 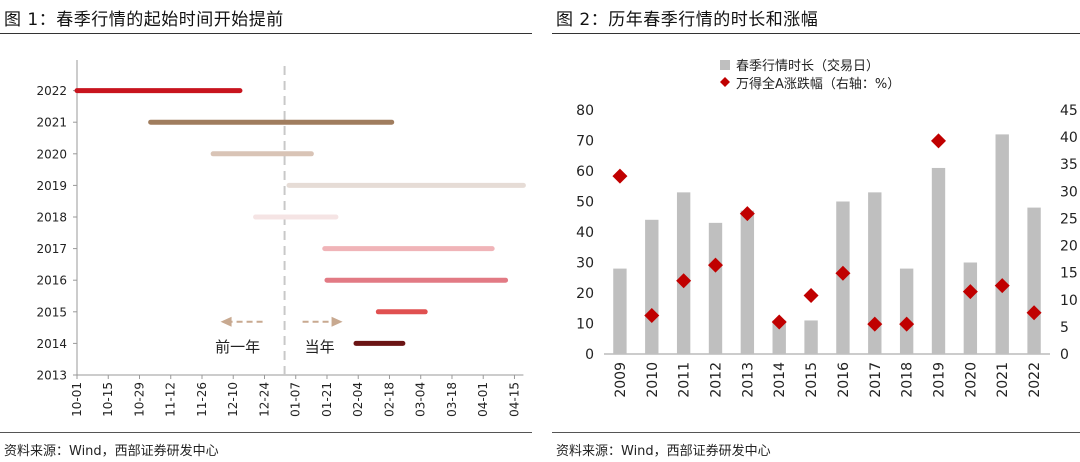 I want to click on y-left-tick-label: 10, so click(x=585, y=325).